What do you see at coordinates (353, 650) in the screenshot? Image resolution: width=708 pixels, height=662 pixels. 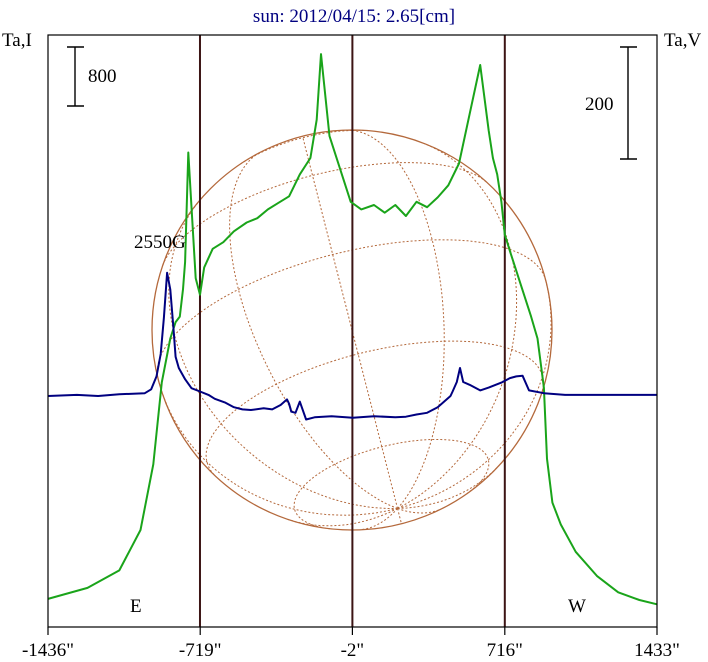 I see `x-tick-label: -2"` at bounding box center [353, 650].